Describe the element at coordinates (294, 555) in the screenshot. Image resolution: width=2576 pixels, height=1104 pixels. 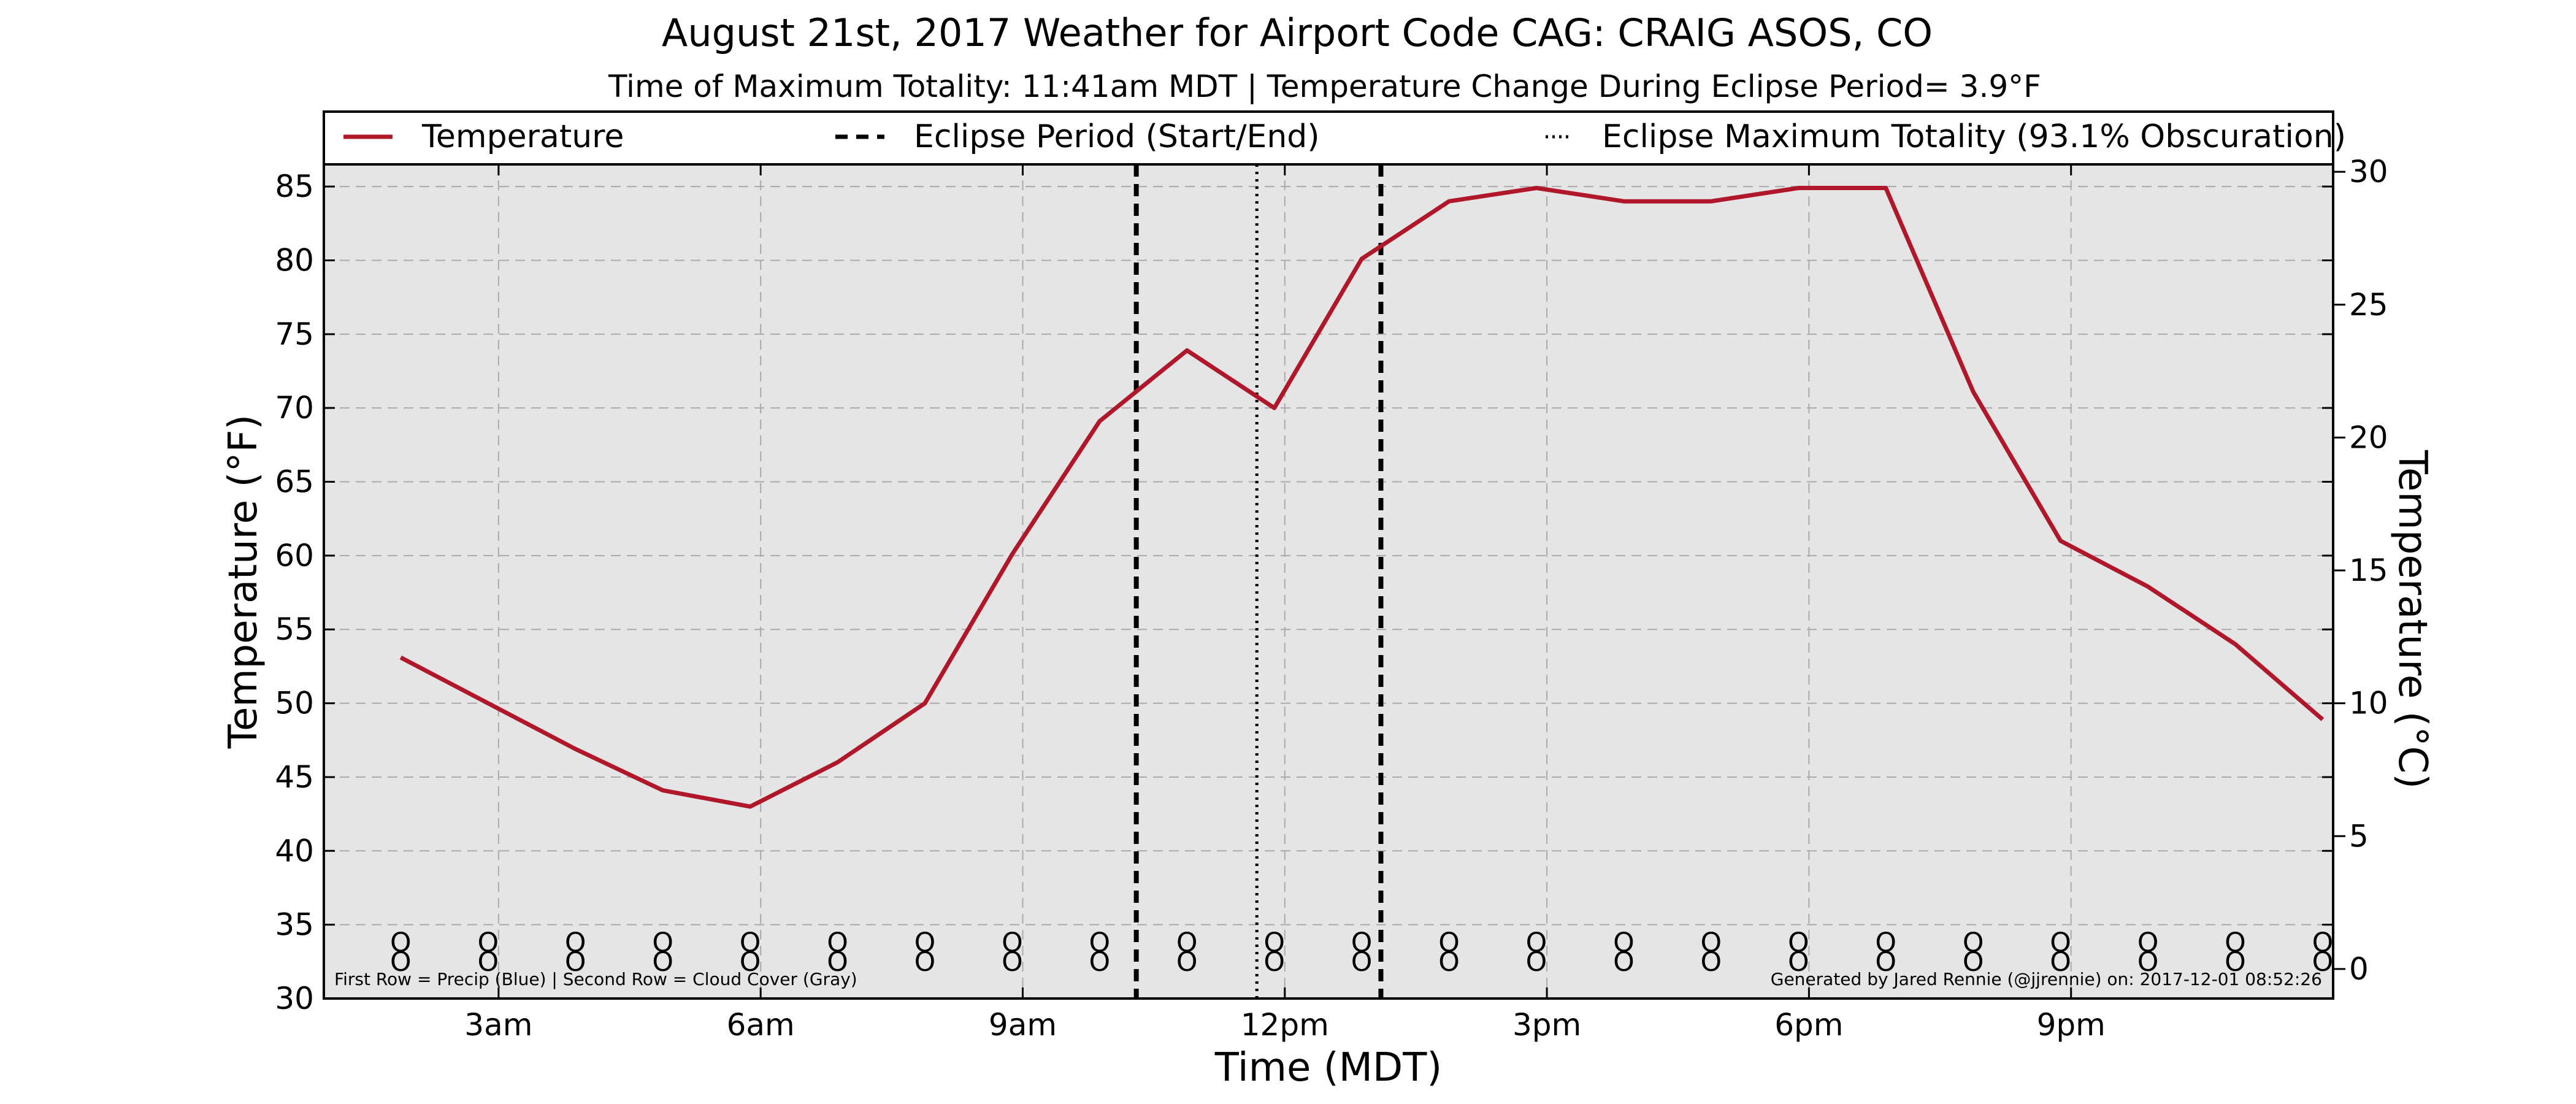
I see `y-tick-label: 60` at that location.